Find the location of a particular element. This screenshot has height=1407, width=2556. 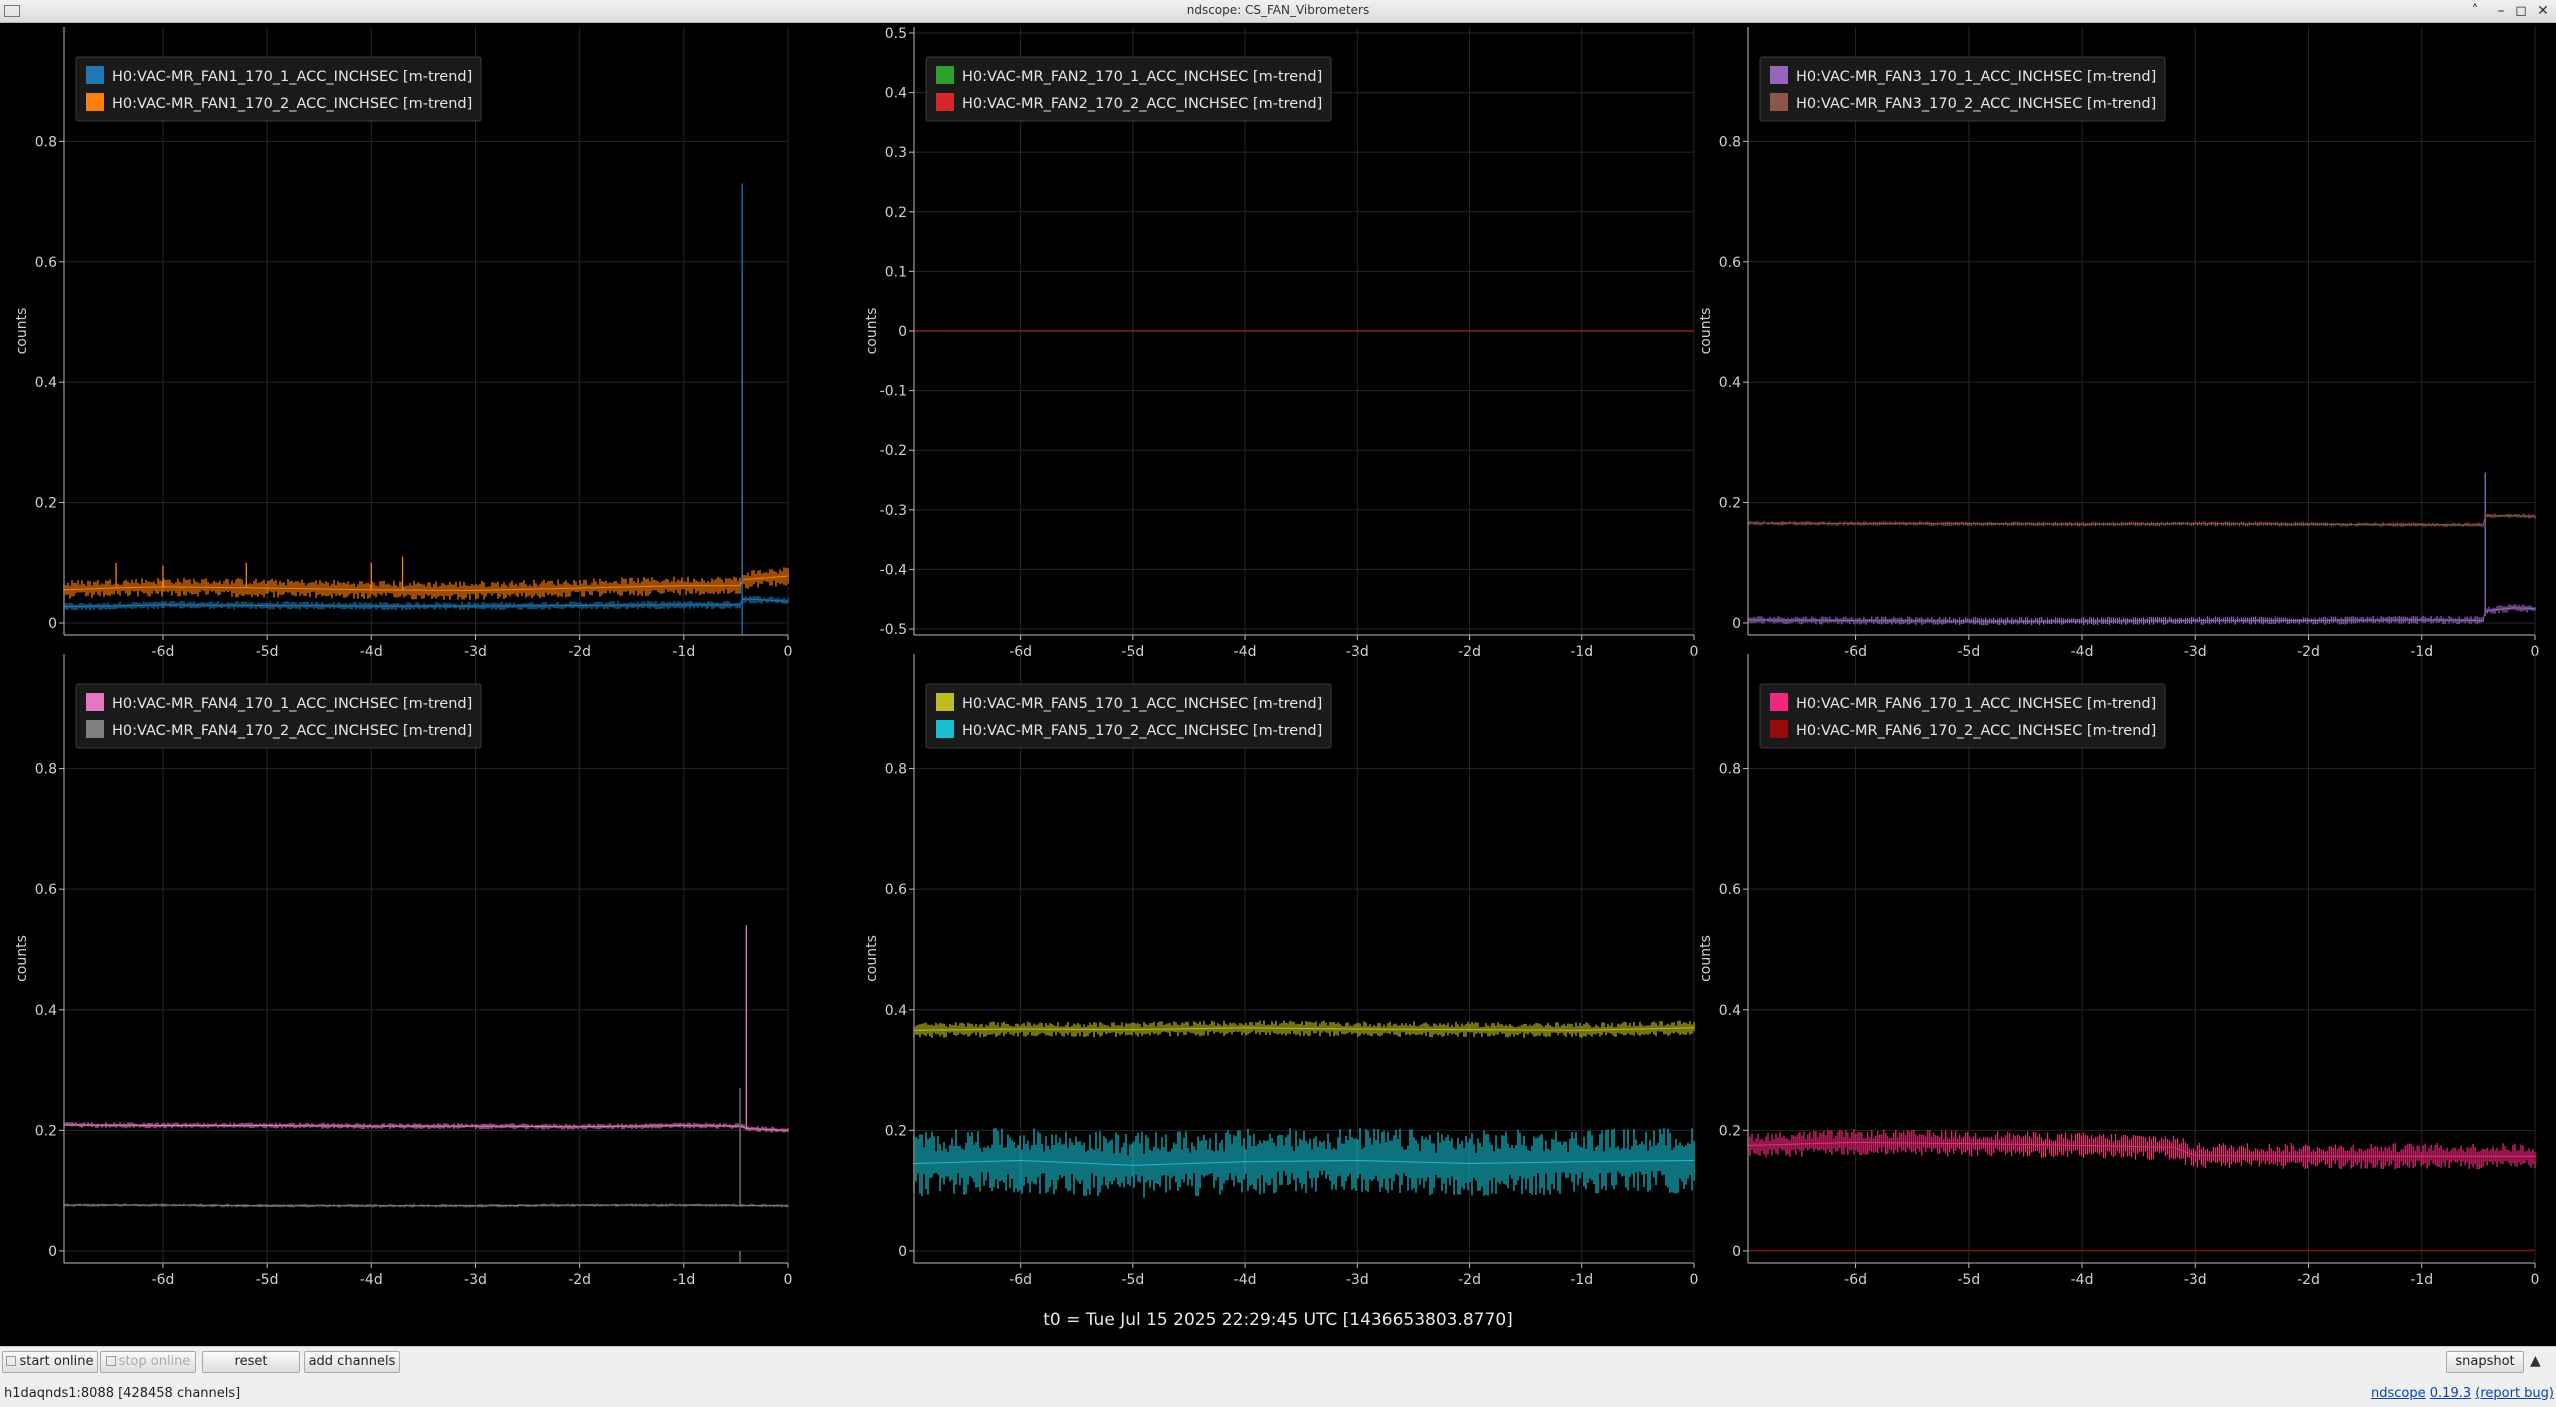

menu-arrow-icon: ▲ is located at coordinates (2535, 1361).